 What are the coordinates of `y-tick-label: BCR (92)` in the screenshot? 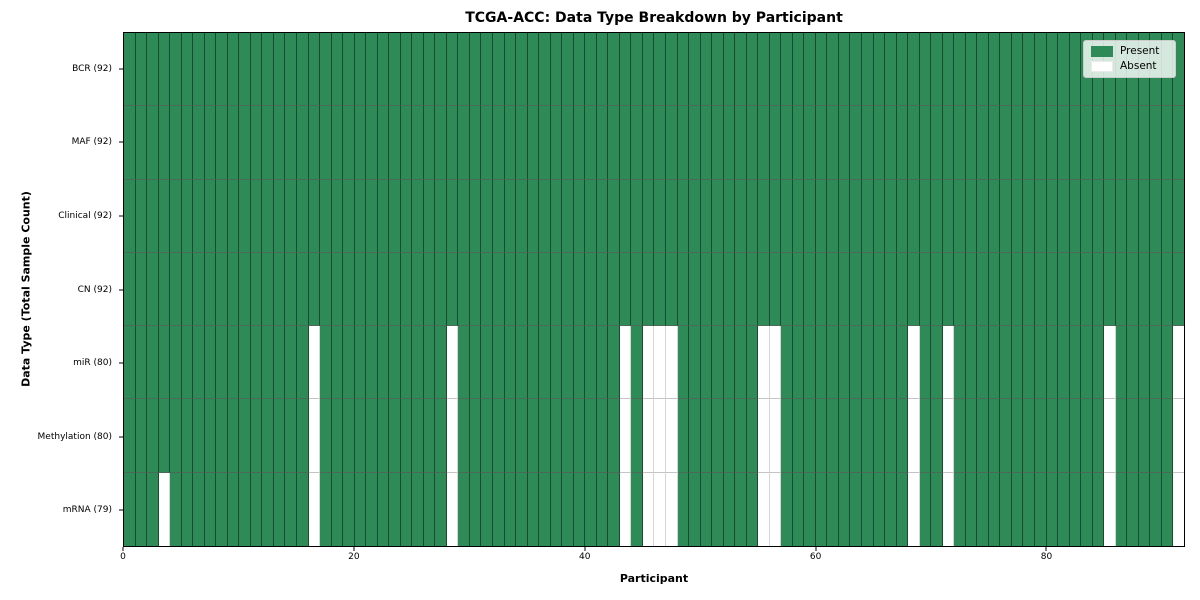 It's located at (92, 68).